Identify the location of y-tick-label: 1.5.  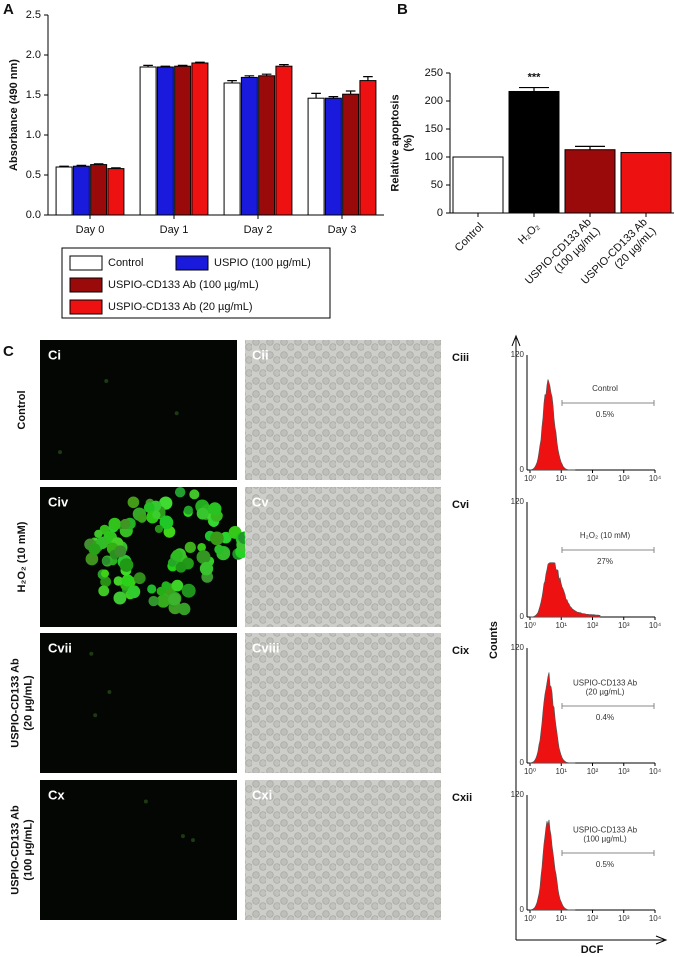
(33, 95).